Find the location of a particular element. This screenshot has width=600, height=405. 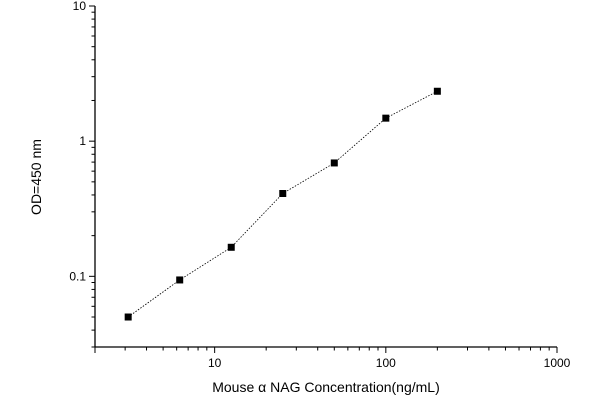

y-axis-label: OD=450 nm is located at coordinates (36, 177).